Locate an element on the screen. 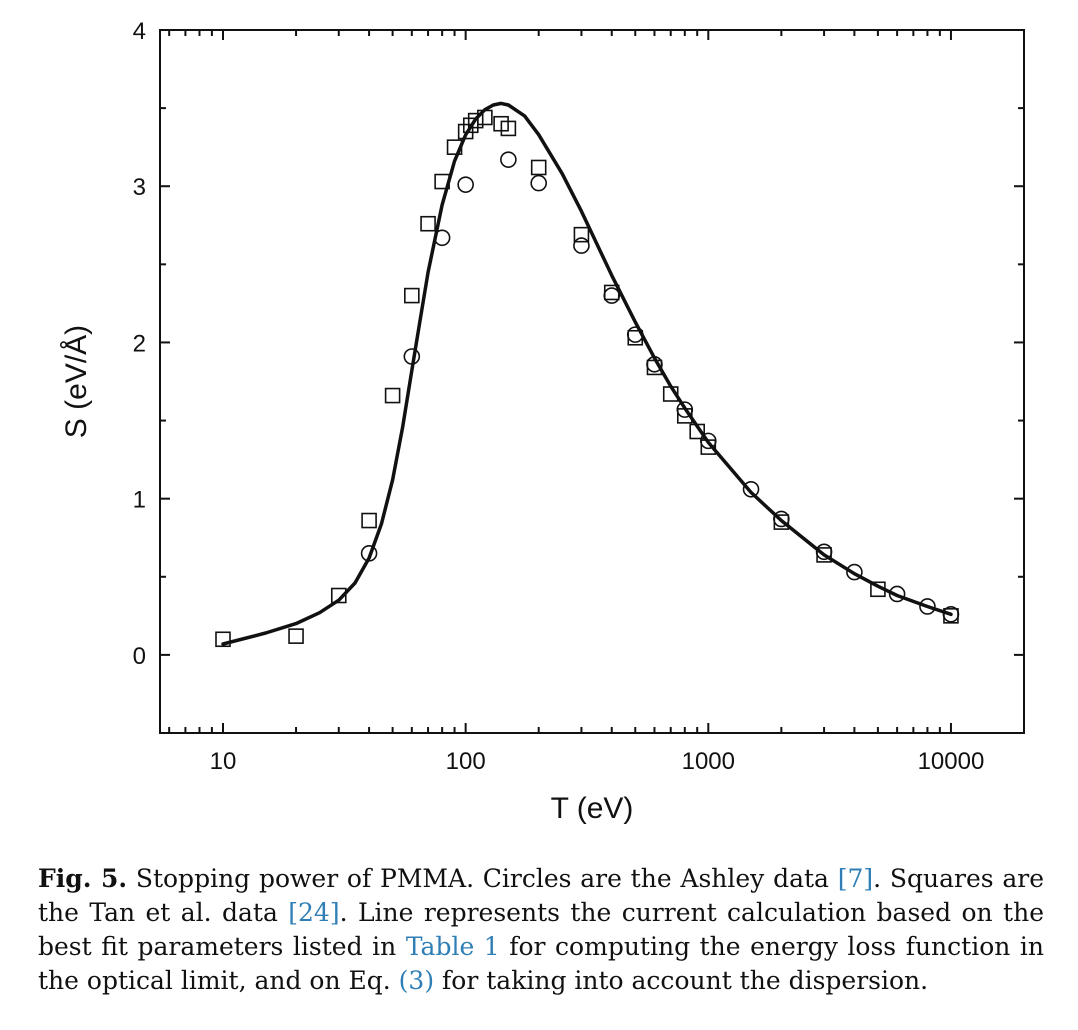 This screenshot has width=1078, height=1030. y-tick-label: 4 is located at coordinates (139, 31).